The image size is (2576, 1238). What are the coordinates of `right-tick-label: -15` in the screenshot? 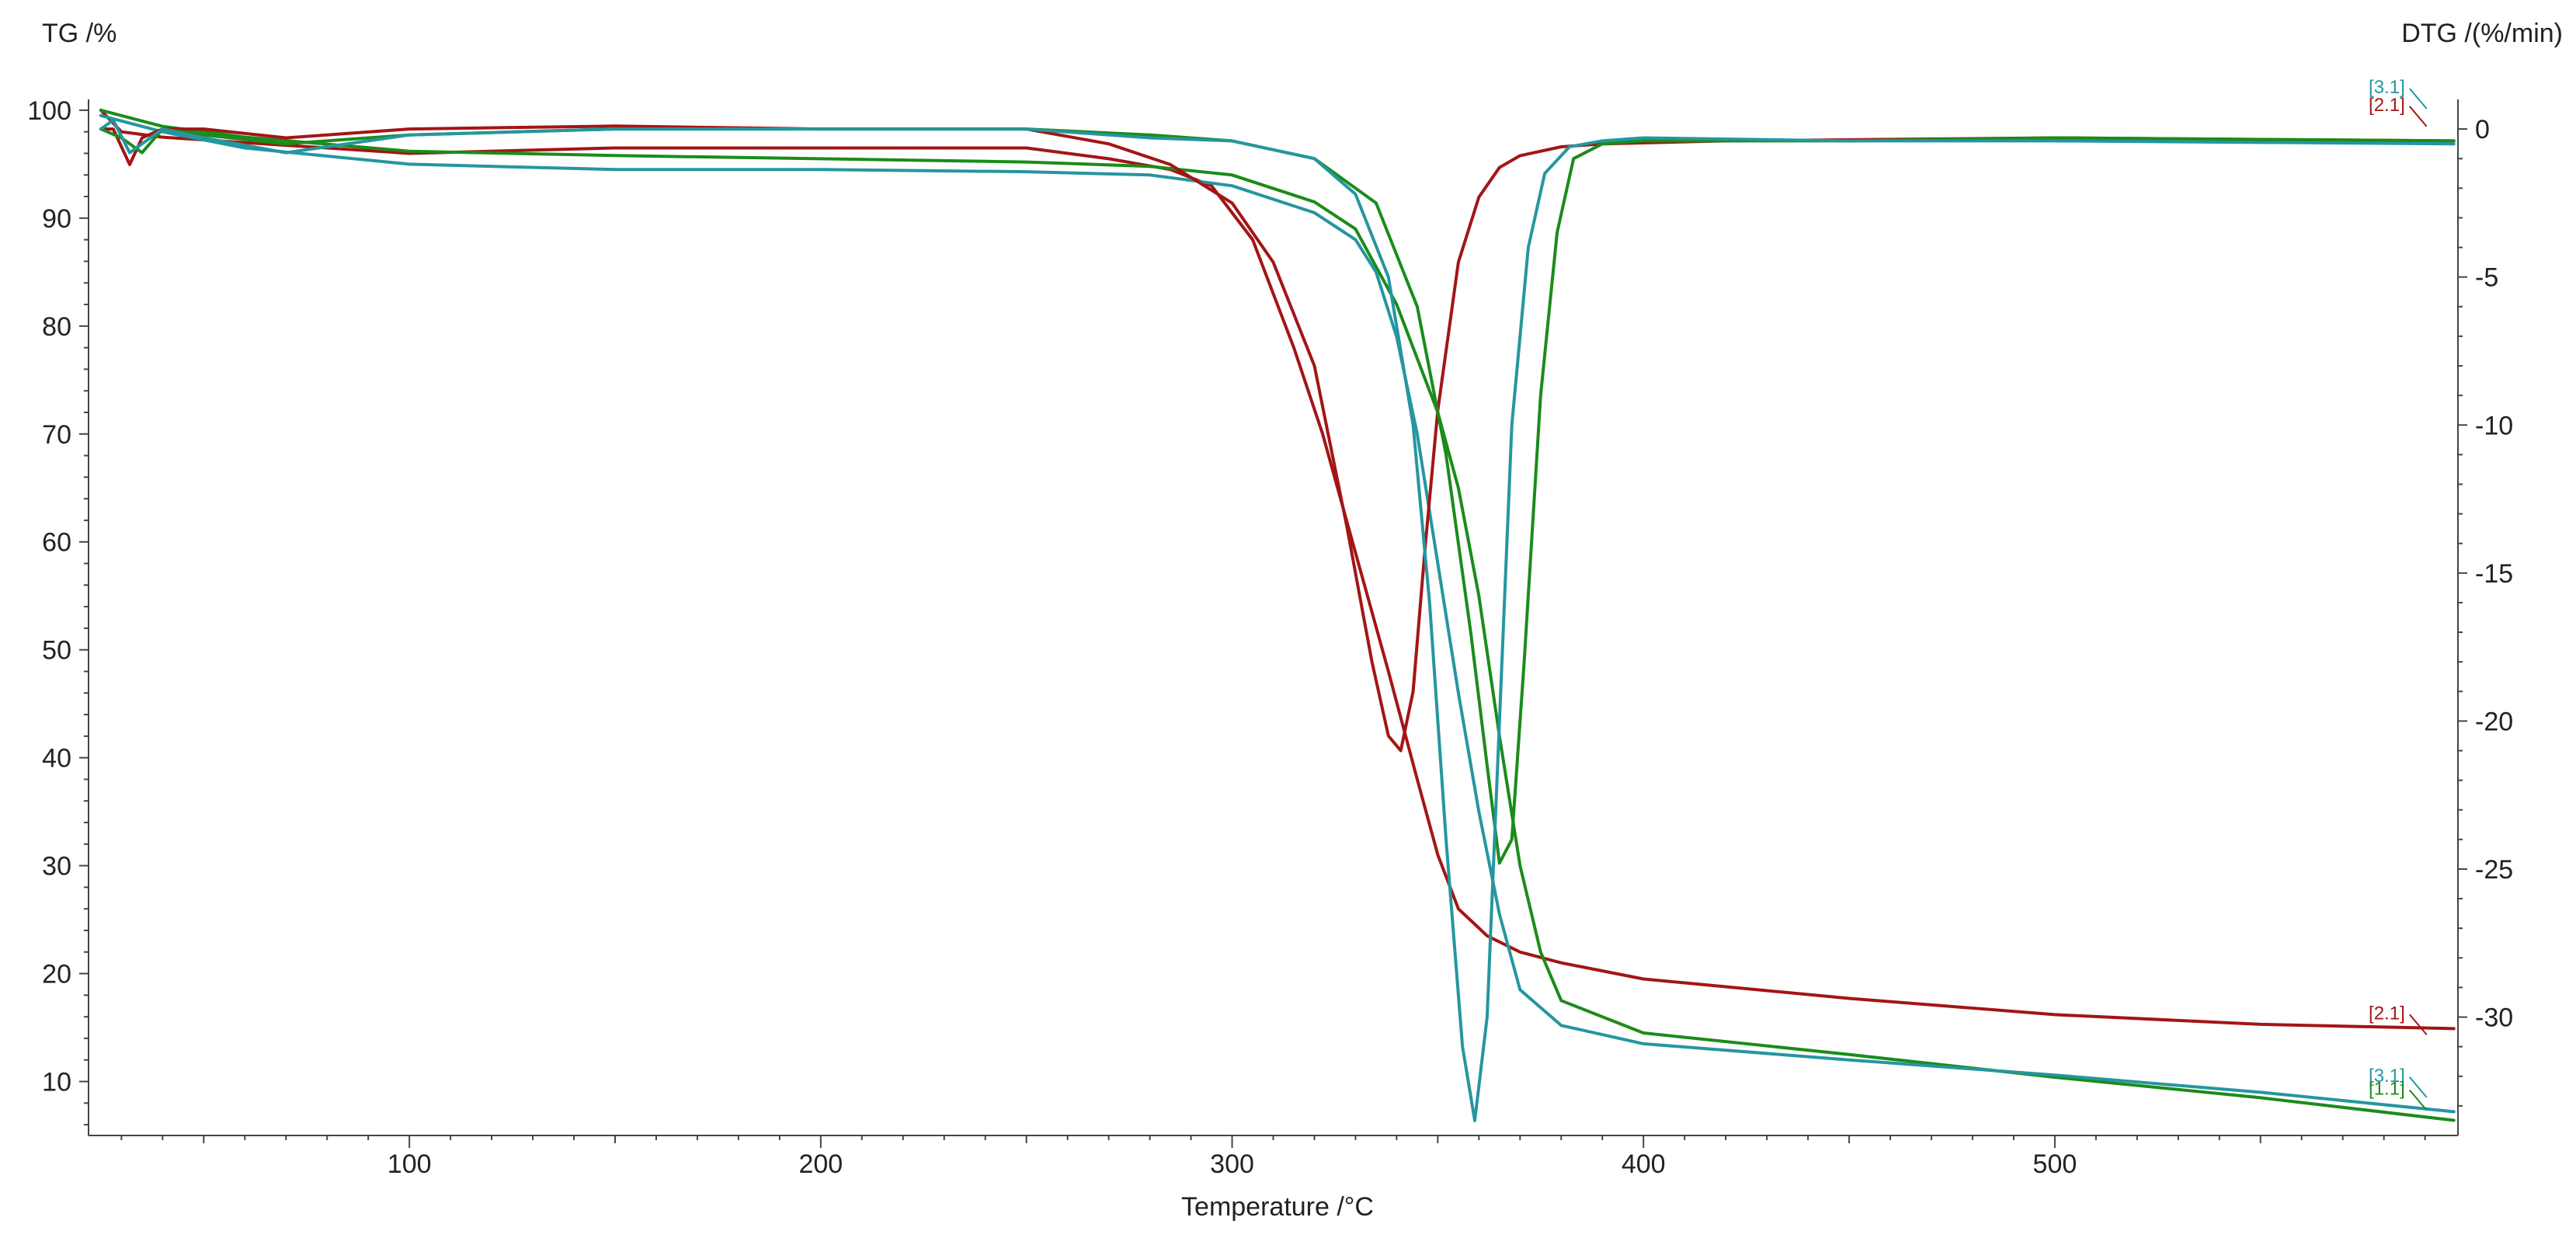 It's located at (2494, 574).